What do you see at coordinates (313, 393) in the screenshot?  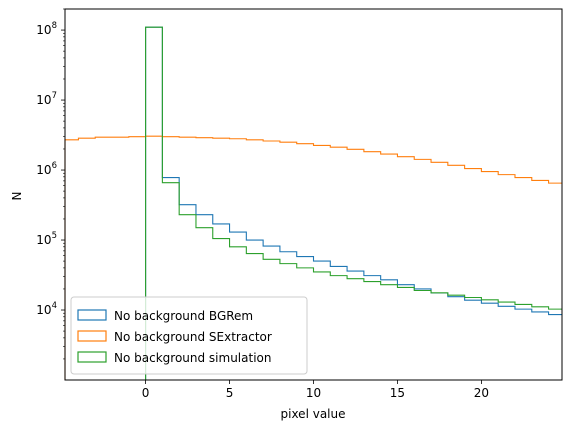 I see `x-tick-label: 10` at bounding box center [313, 393].